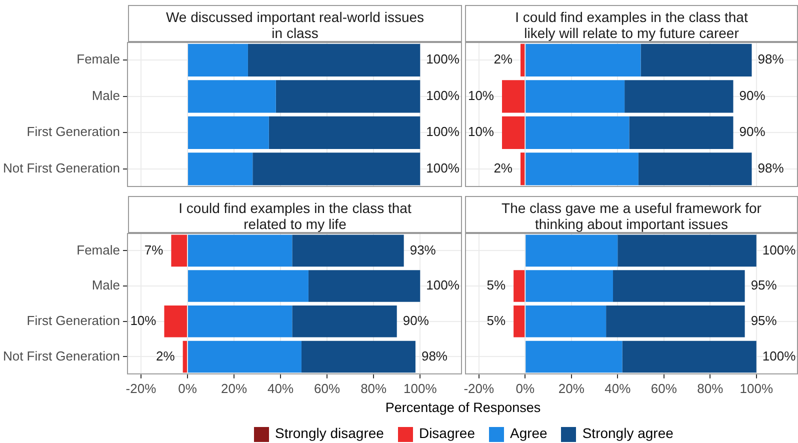 This screenshot has width=798, height=443. What do you see at coordinates (154, 250) in the screenshot?
I see `annotation: 7%` at bounding box center [154, 250].